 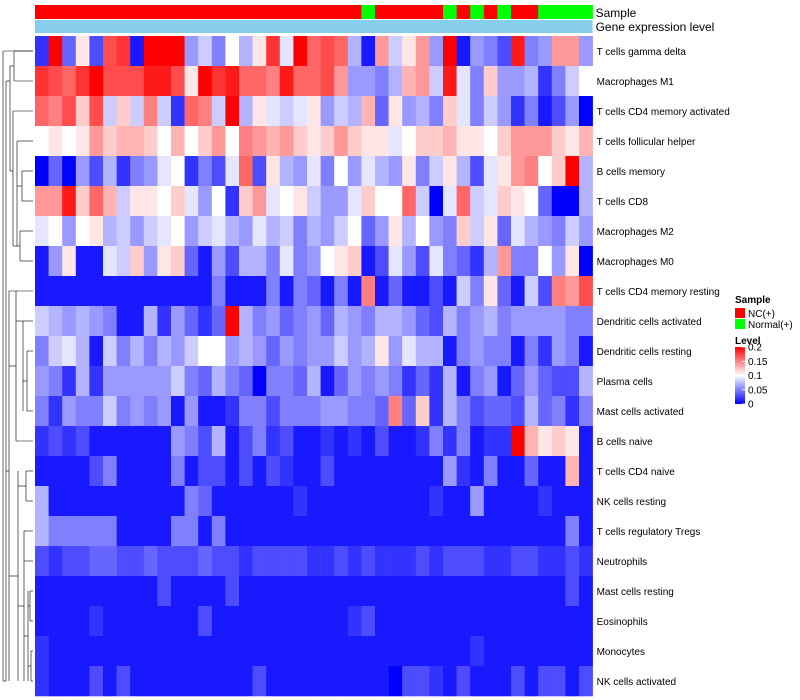 What do you see at coordinates (314, 19) in the screenshot?
I see `annotation-bars` at bounding box center [314, 19].